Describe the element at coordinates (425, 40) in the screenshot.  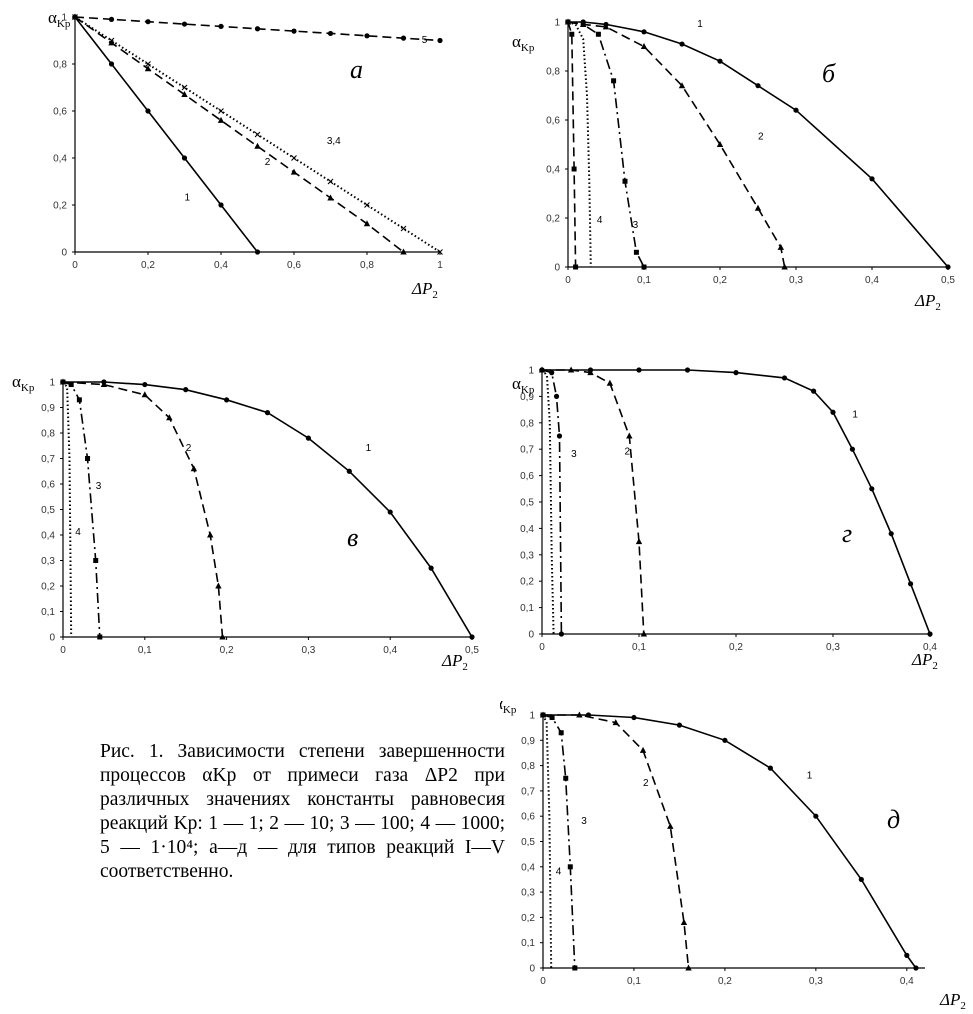
I see `series-label: 5` at that location.